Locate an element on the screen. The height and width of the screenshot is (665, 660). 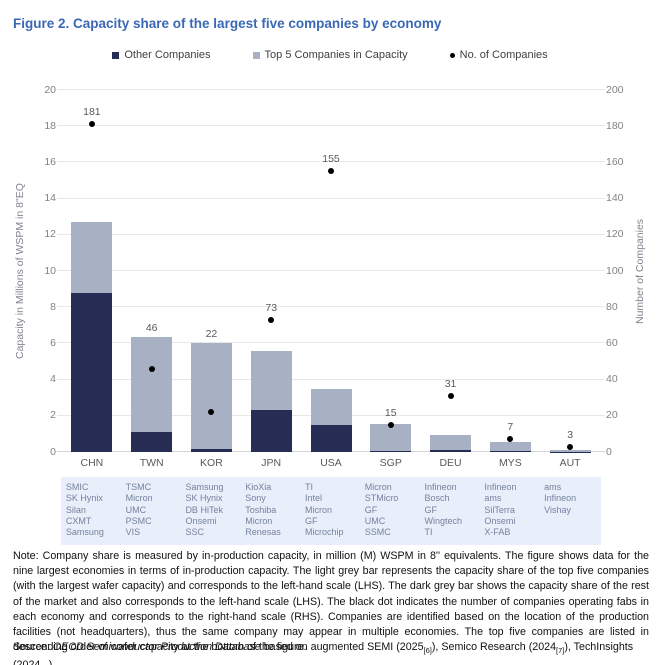
companies-count-label-JPN: 73 is located at coordinates (271, 307).